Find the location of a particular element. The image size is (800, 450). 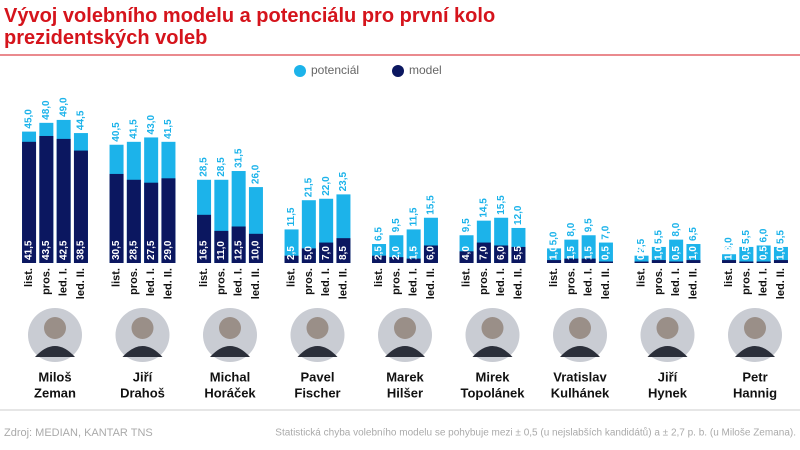

model-label: 5,5 is located at coordinates (518, 253).